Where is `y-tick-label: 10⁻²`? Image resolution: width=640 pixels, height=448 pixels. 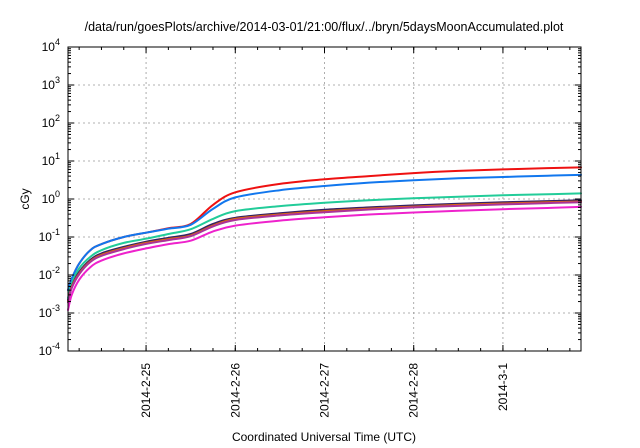 y-tick-label: 10⁻² is located at coordinates (49, 273).